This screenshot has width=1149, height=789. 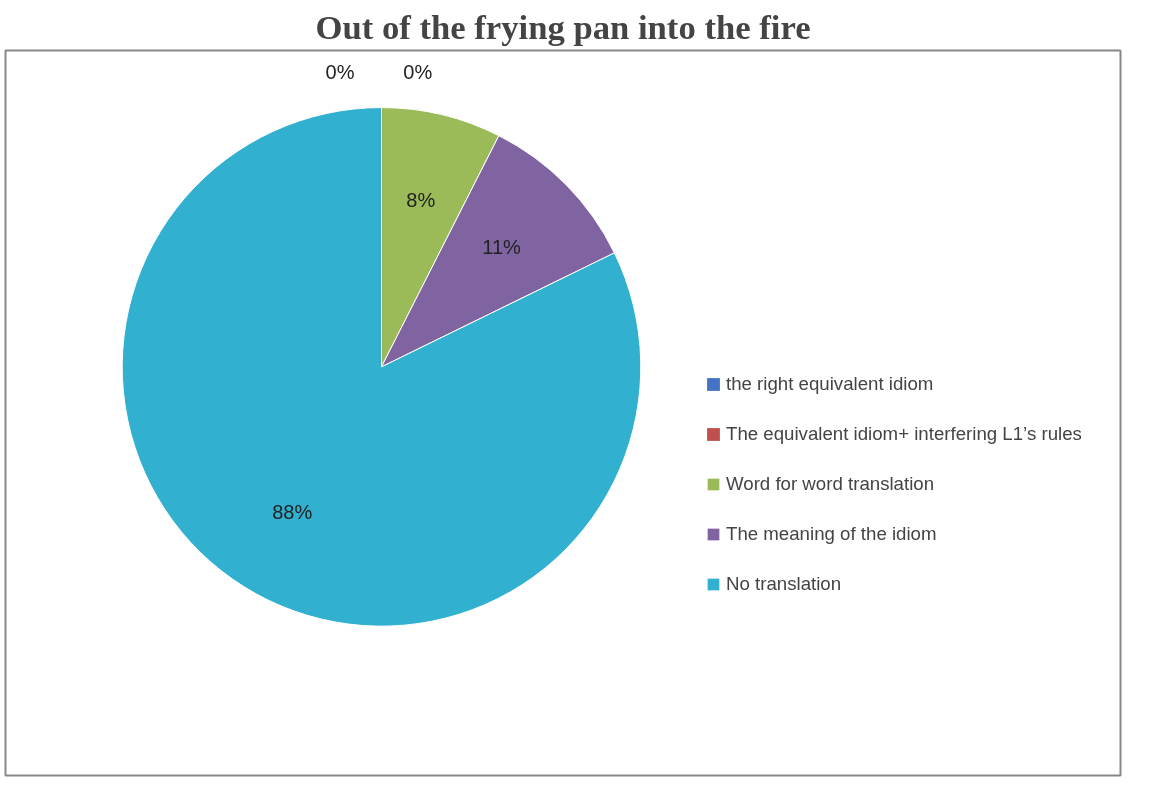 What do you see at coordinates (421, 200) in the screenshot?
I see `data-label: 8%` at bounding box center [421, 200].